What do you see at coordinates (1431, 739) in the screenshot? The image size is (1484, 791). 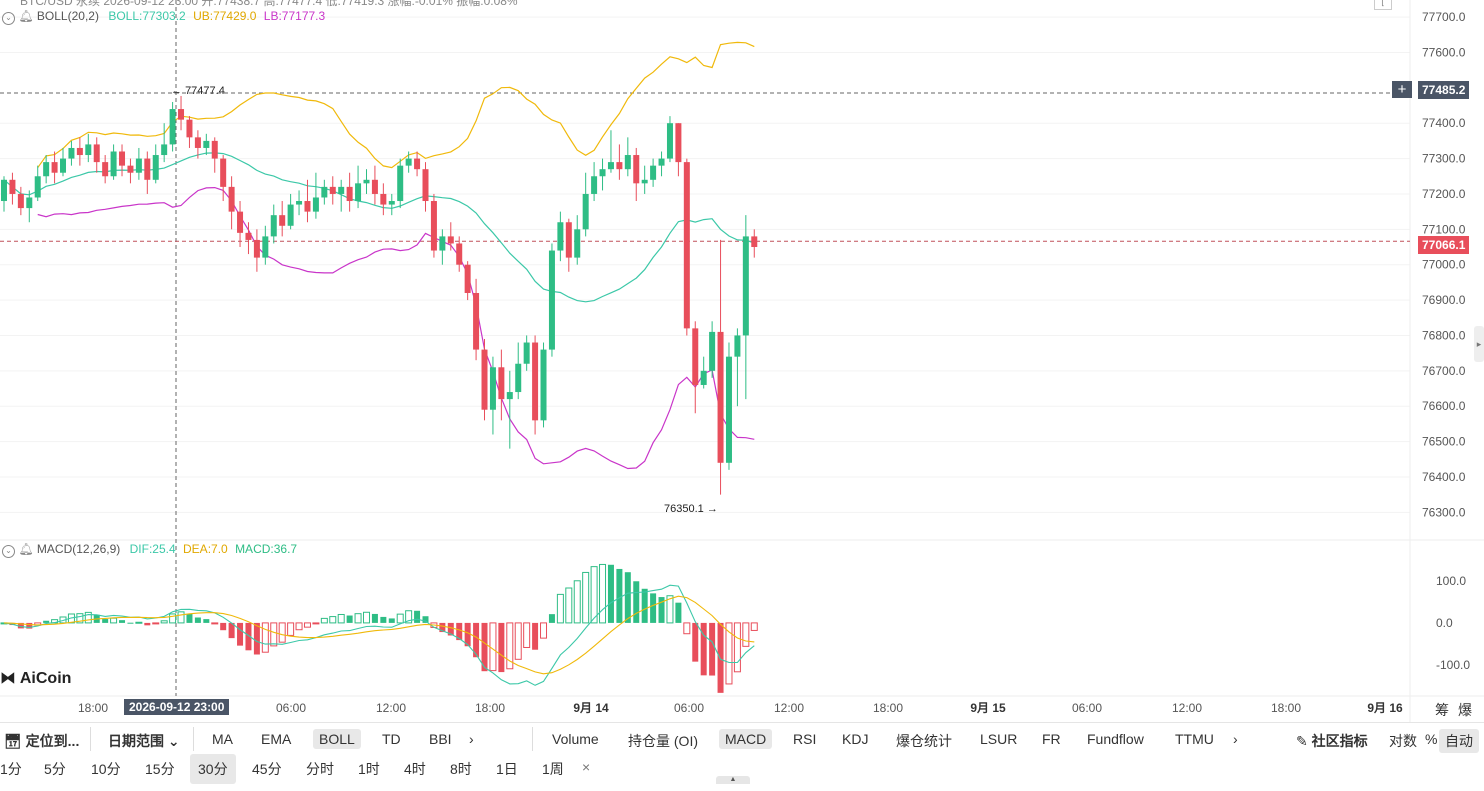 I see `percent-toggle: %` at bounding box center [1431, 739].